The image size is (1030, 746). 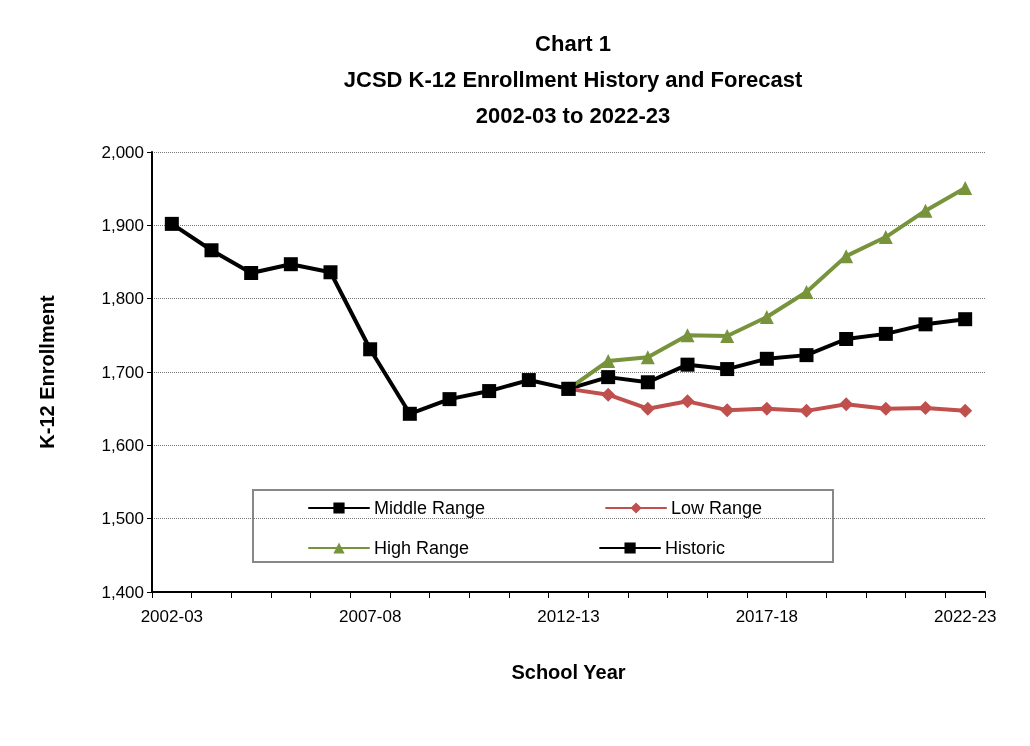 I want to click on x-axis-title: School Year, so click(x=568, y=672).